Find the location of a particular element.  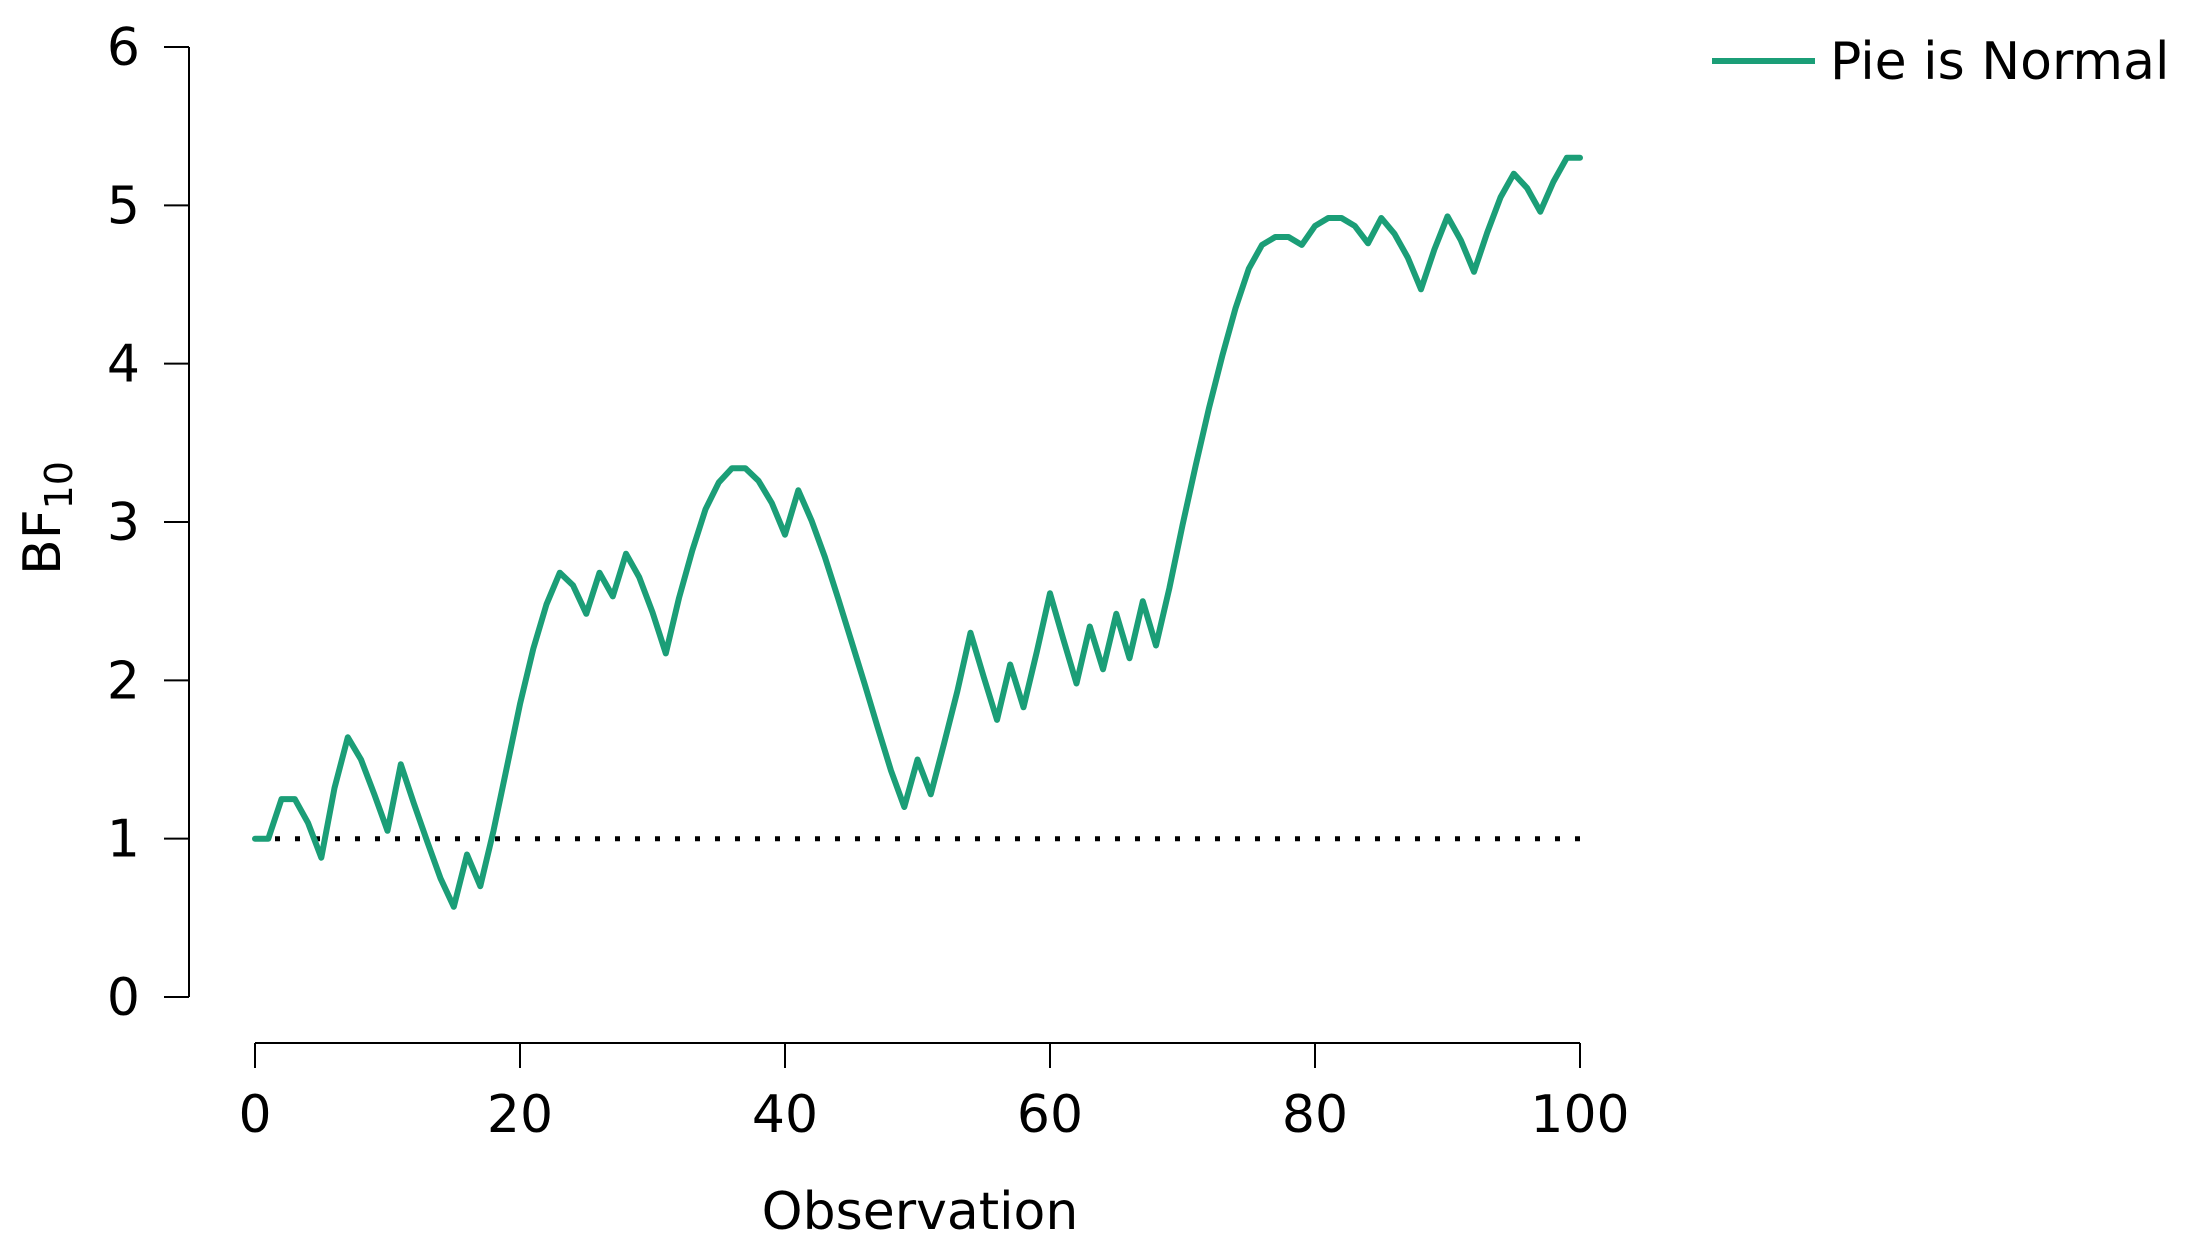

x-tick-label: 40 is located at coordinates (785, 1115).